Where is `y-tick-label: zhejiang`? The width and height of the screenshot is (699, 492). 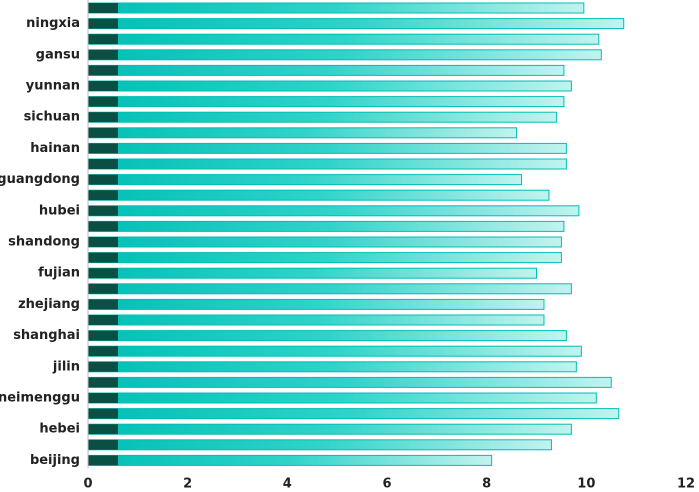 y-tick-label: zhejiang is located at coordinates (49, 304).